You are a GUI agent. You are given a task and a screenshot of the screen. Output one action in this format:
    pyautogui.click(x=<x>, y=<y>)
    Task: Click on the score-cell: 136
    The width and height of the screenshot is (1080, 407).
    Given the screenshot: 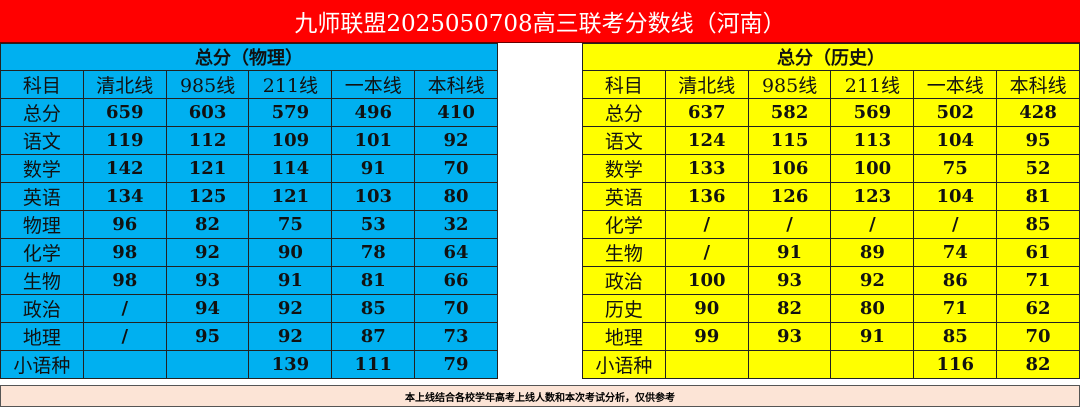 What is the action you would take?
    pyautogui.click(x=706, y=196)
    